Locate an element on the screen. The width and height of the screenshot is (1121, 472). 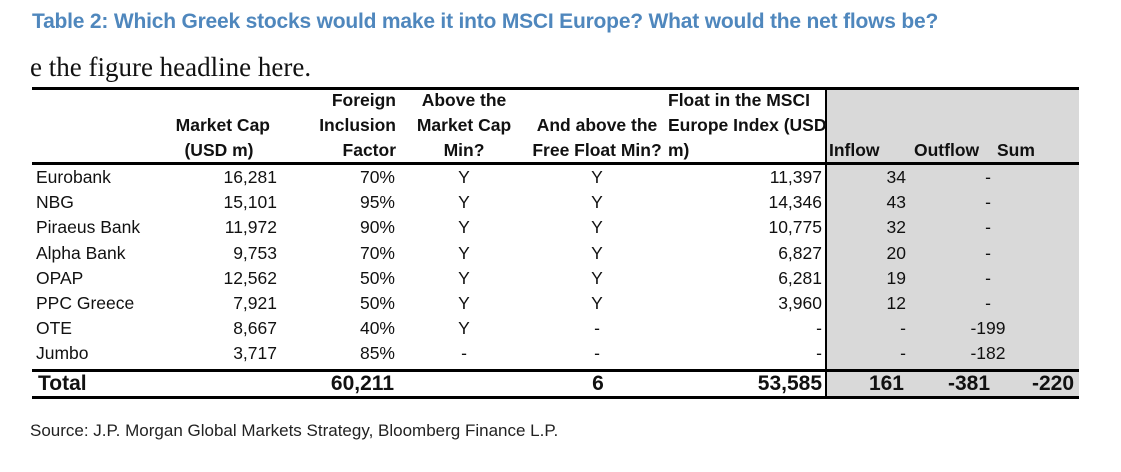
total-label: Total is located at coordinates (62, 383).